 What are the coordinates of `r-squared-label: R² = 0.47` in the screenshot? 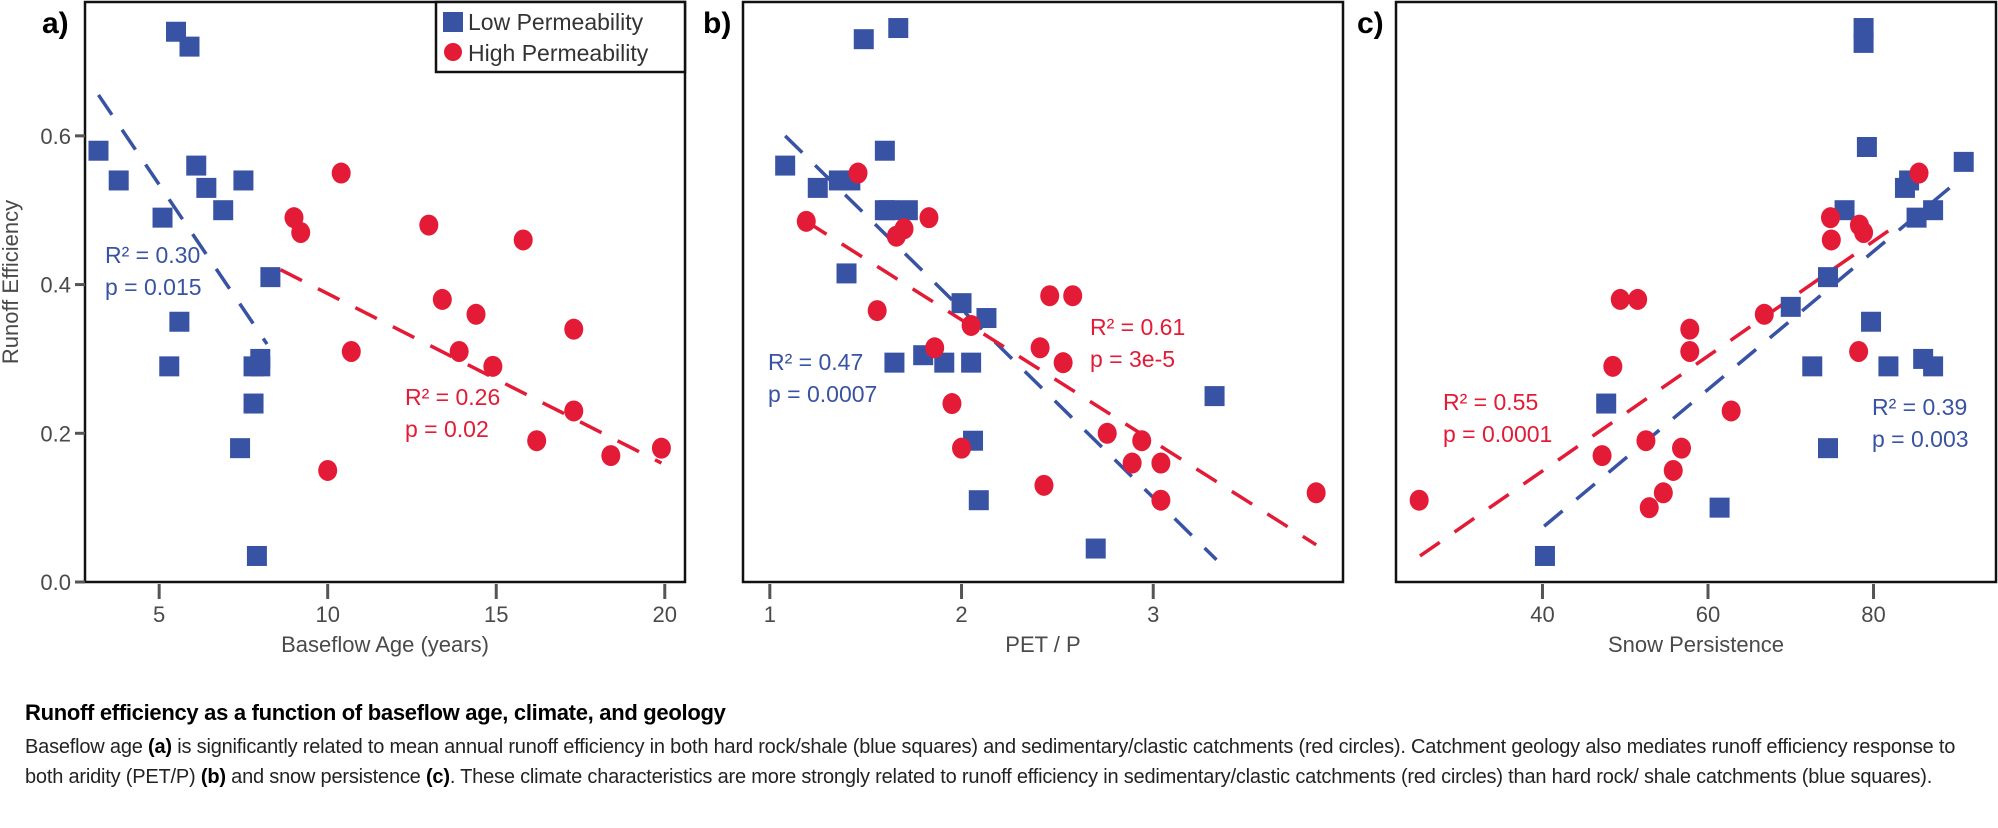 It's located at (815, 362).